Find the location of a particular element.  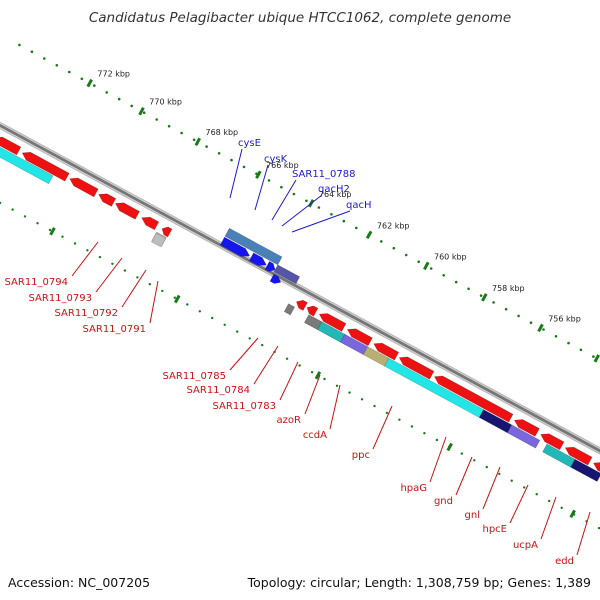

SAR11_0791-block is located at coordinates (158, 240).